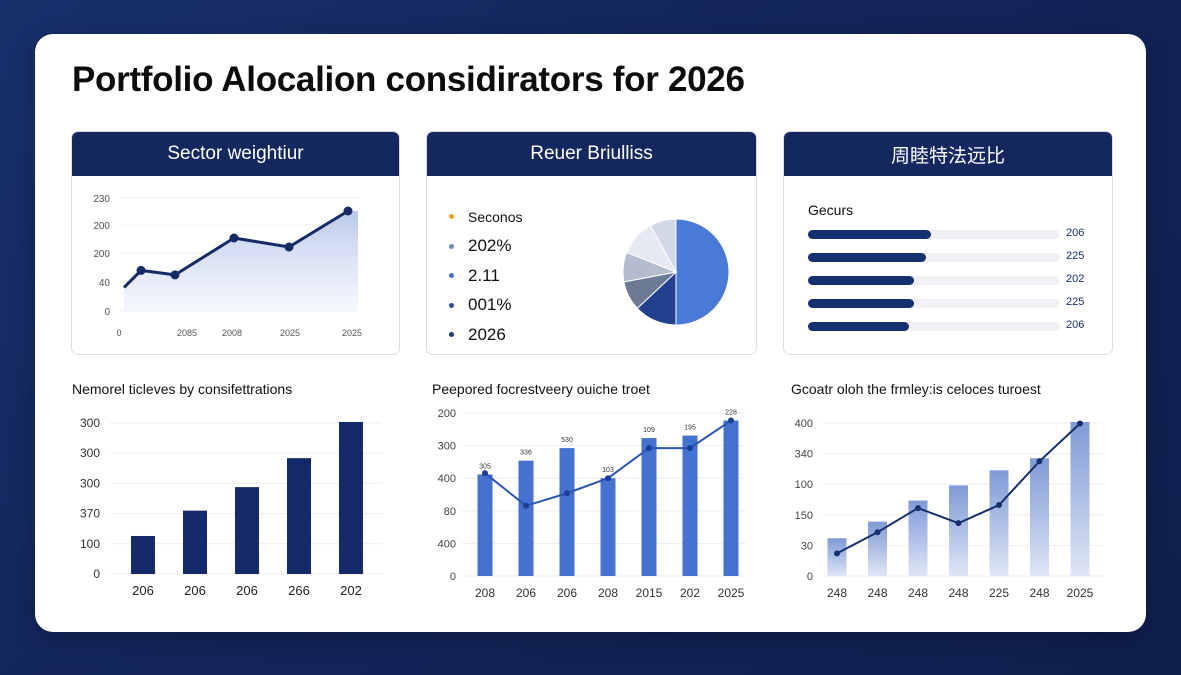 The image size is (1181, 675). Describe the element at coordinates (526, 453) in the screenshot. I see `data-label: 336` at that location.